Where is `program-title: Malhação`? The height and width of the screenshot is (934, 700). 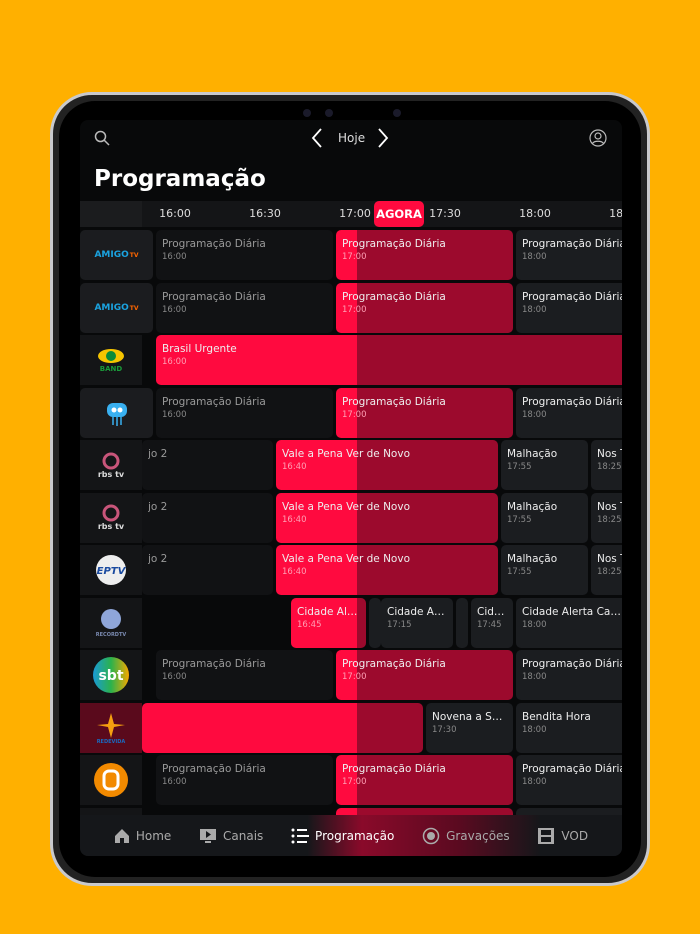
program-title: Malhação is located at coordinates (532, 559).